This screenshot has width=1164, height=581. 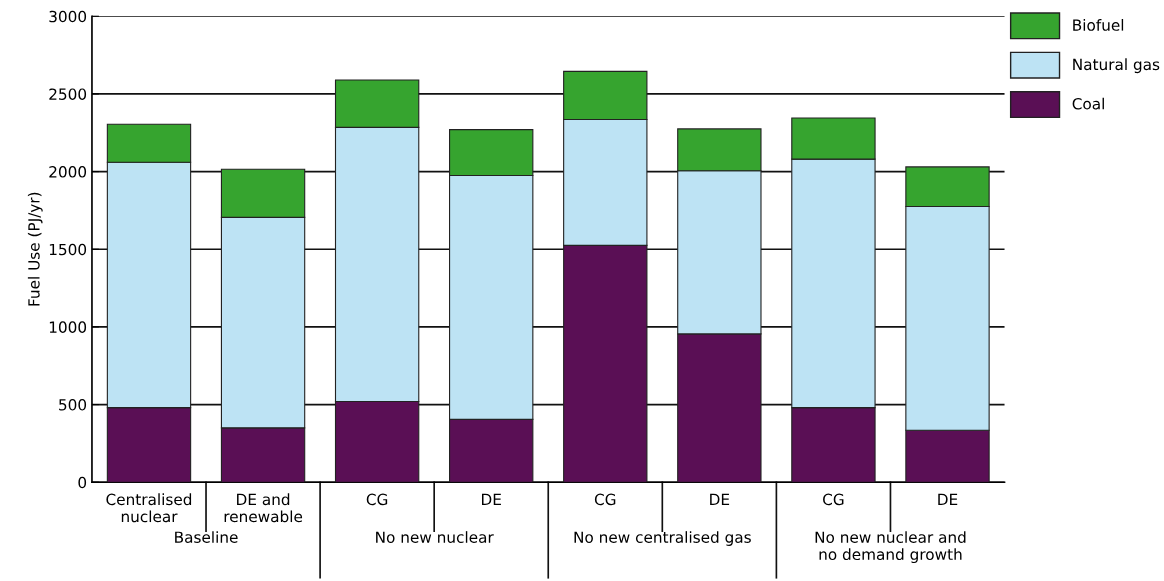 What do you see at coordinates (68, 327) in the screenshot?
I see `y-tick-label: 1000` at bounding box center [68, 327].